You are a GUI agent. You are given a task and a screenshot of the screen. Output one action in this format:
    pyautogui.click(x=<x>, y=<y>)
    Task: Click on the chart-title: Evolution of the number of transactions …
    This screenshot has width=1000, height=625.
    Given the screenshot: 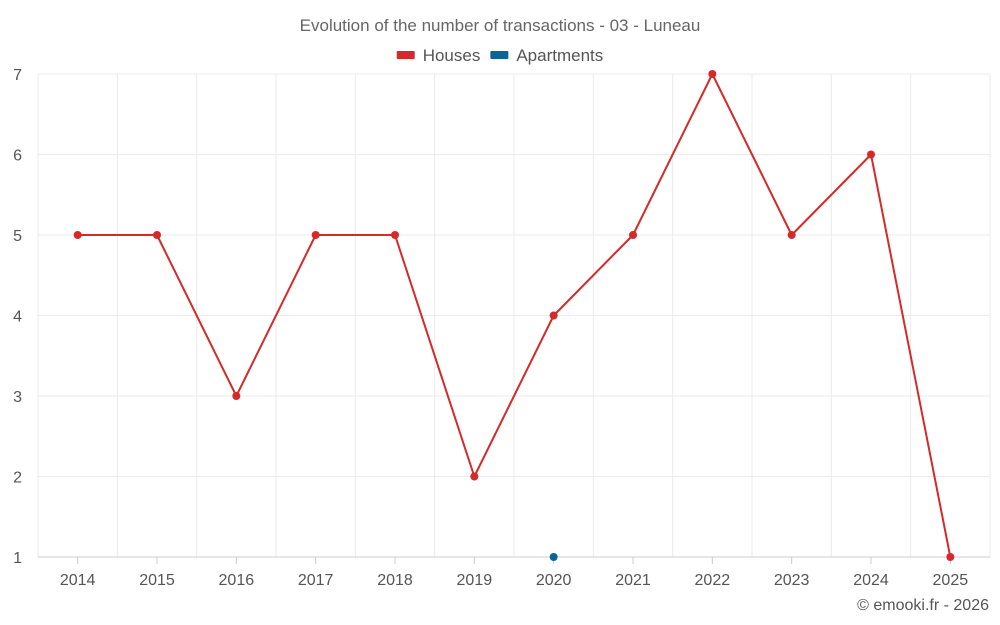 What is the action you would take?
    pyautogui.click(x=500, y=25)
    